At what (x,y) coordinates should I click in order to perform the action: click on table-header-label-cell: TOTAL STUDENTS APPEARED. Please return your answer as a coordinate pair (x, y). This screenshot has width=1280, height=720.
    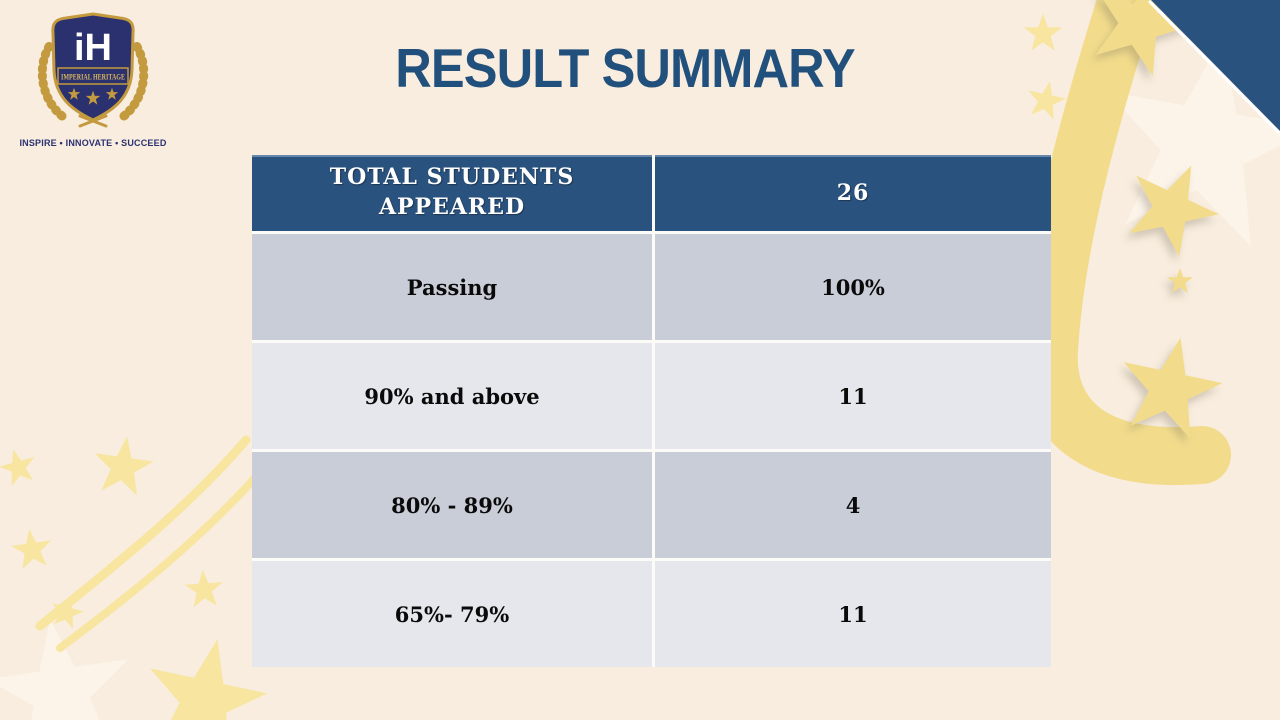
    Looking at the image, I should click on (452, 193).